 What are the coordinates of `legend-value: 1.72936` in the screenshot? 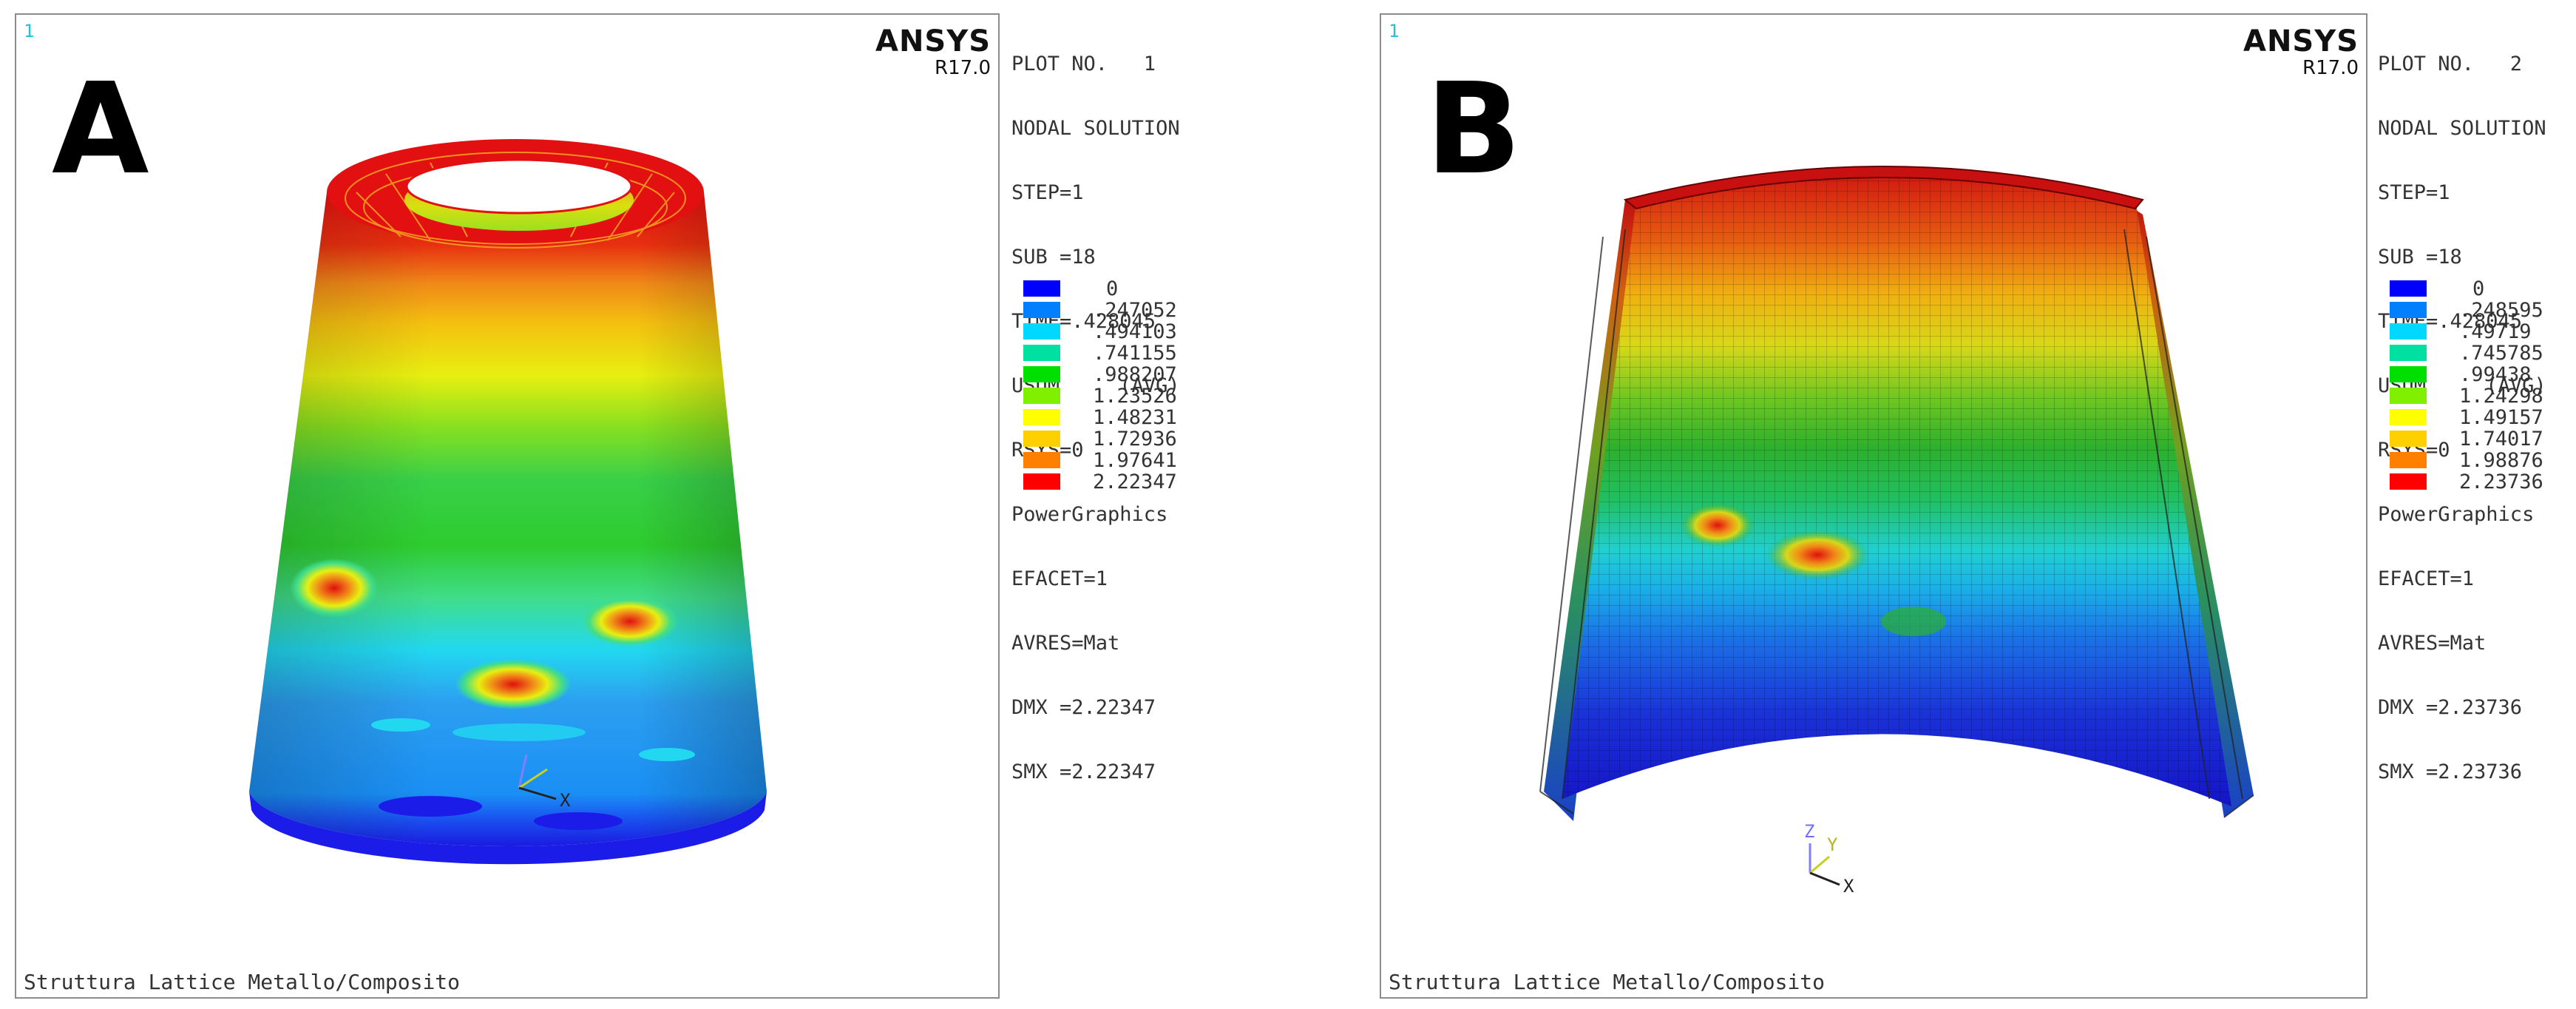 It's located at (1135, 439).